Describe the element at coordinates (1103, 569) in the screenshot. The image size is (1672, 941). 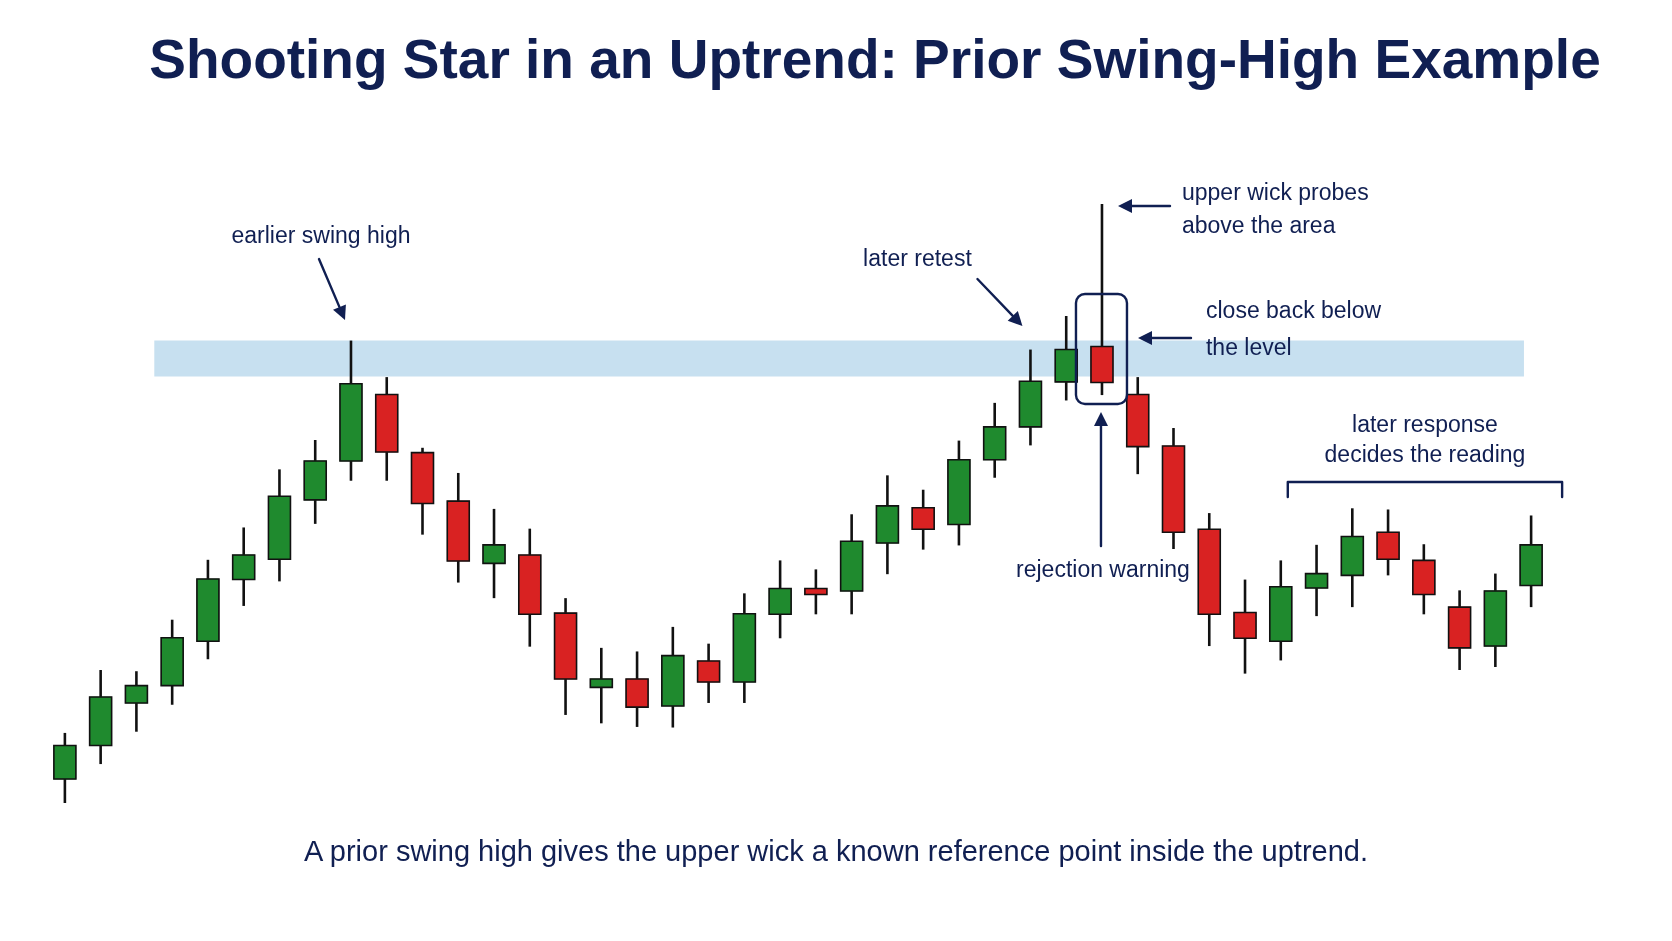
I see `annotation: rejection warning` at that location.